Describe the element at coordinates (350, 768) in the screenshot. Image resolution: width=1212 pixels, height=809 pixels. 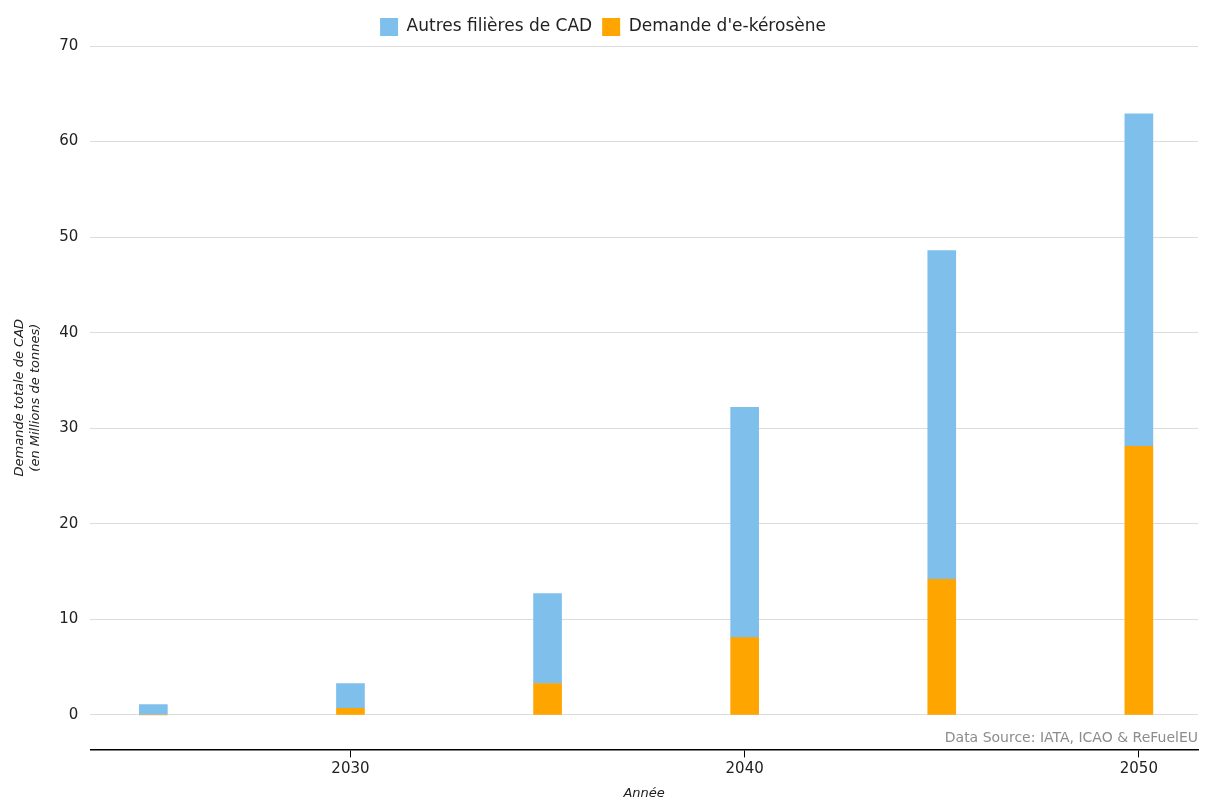
I see `x-tick-label: 2030` at that location.